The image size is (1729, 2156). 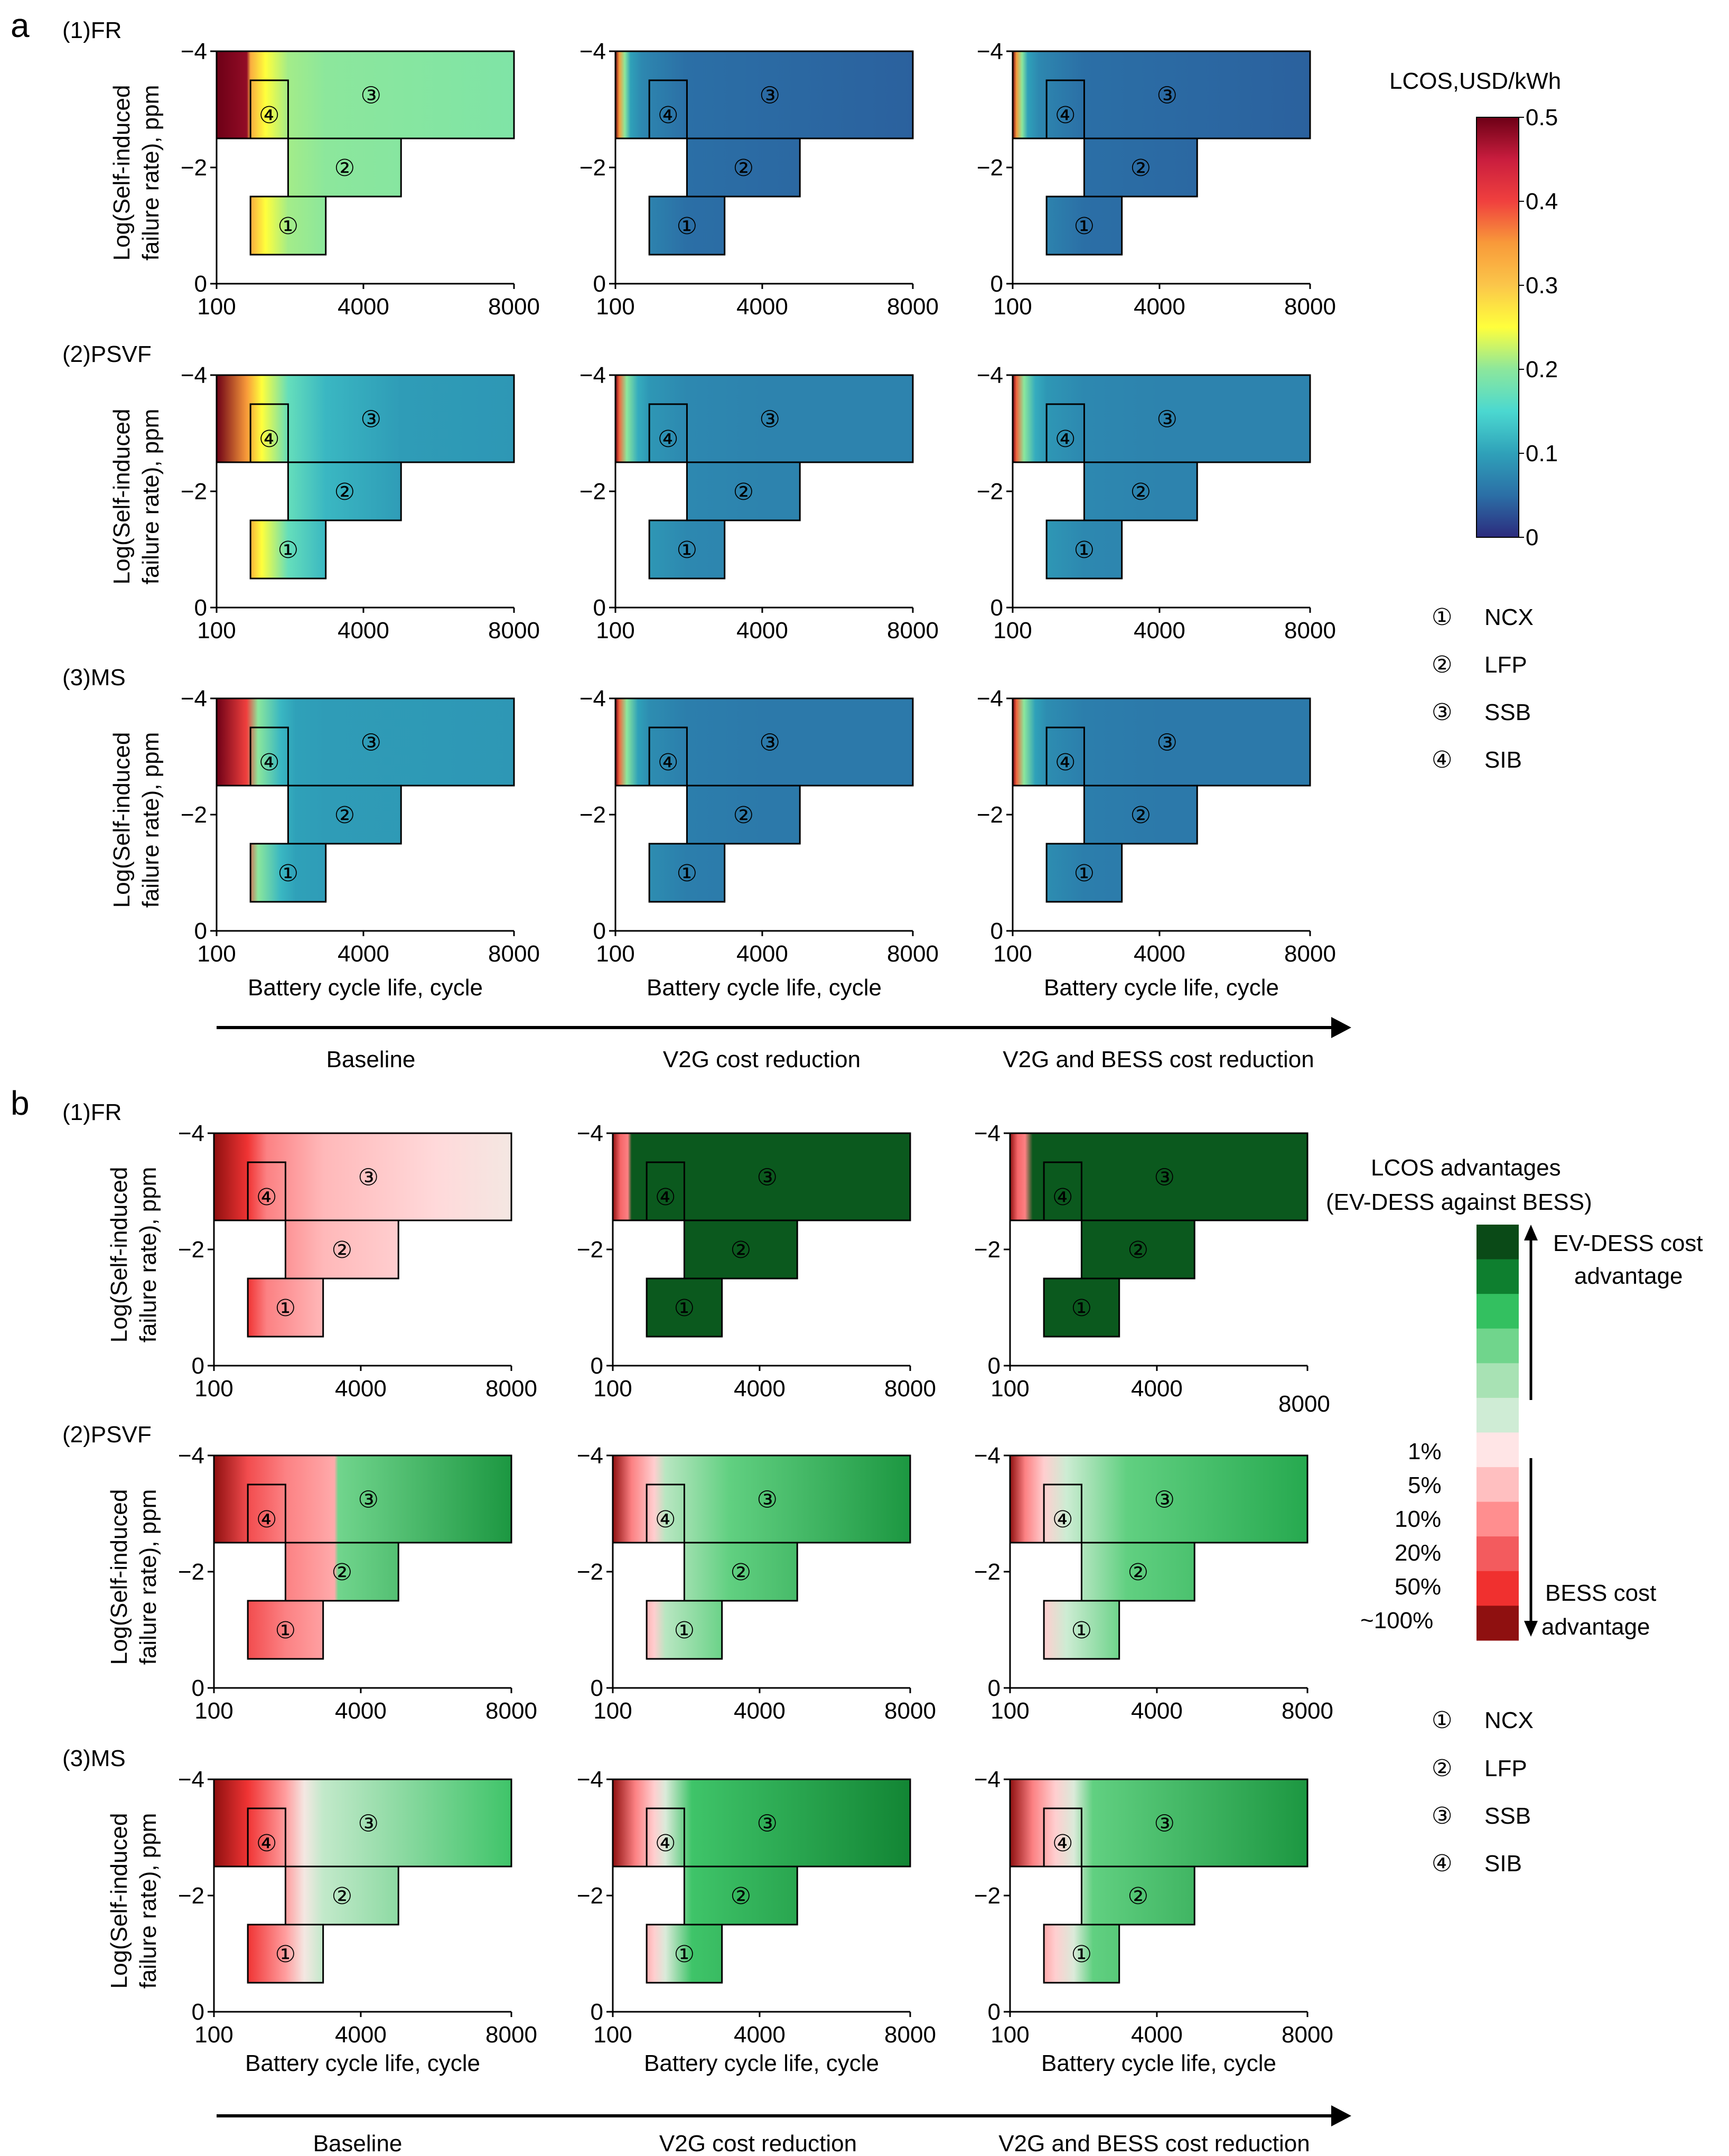 What do you see at coordinates (1600, 1593) in the screenshot?
I see `bess-advantage-label-1: BESS cost` at bounding box center [1600, 1593].